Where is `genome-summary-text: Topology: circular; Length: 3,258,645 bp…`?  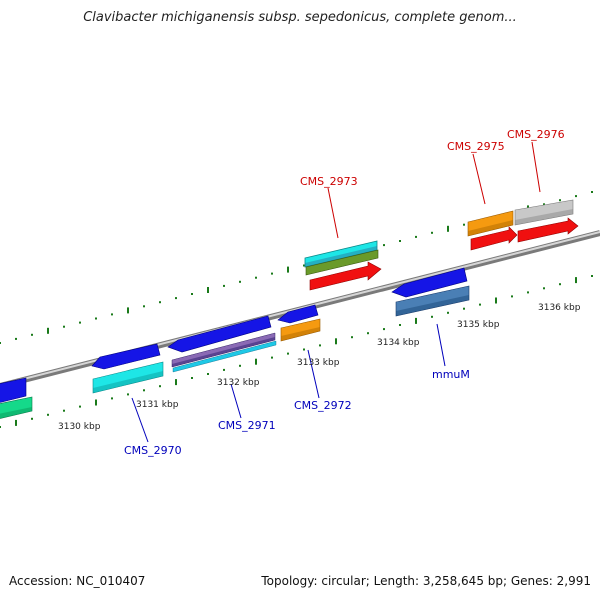 genome-summary-text: Topology: circular; Length: 3,258,645 bp… is located at coordinates (426, 581).